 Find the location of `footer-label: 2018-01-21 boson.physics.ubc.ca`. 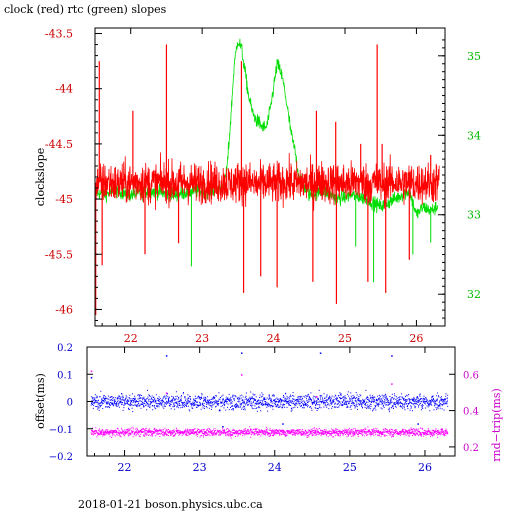

footer-label: 2018-01-21 boson.physics.ubc.ca is located at coordinates (170, 504).